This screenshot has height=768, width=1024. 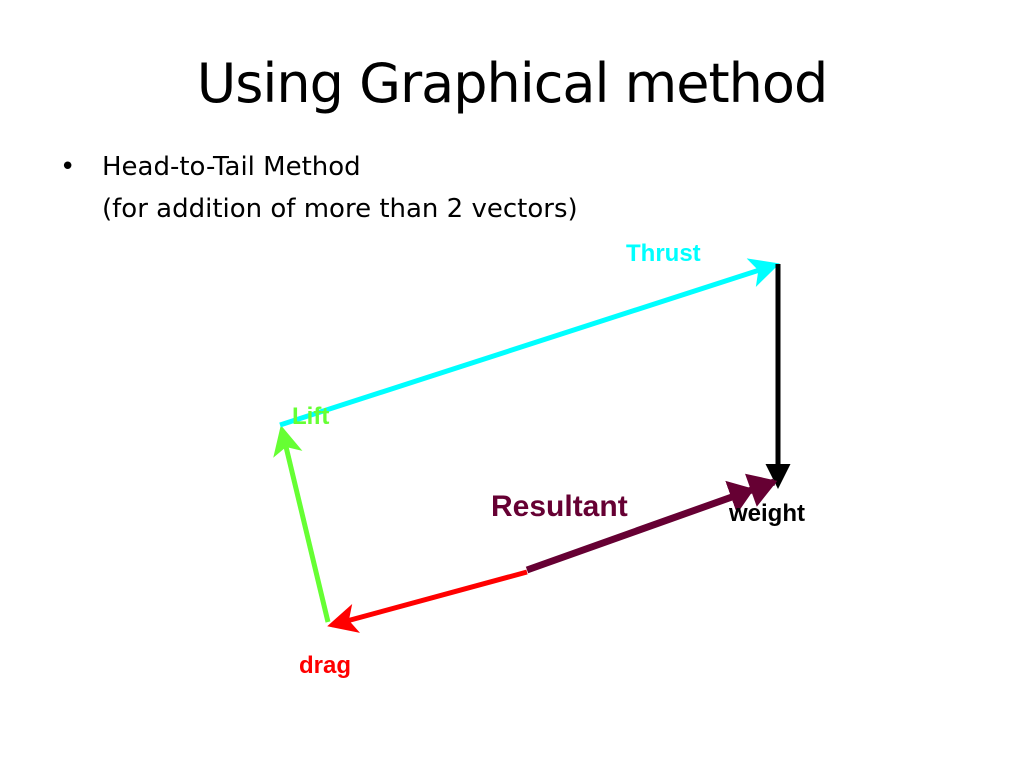 What do you see at coordinates (311, 416) in the screenshot?
I see `lift-label: Lift` at bounding box center [311, 416].